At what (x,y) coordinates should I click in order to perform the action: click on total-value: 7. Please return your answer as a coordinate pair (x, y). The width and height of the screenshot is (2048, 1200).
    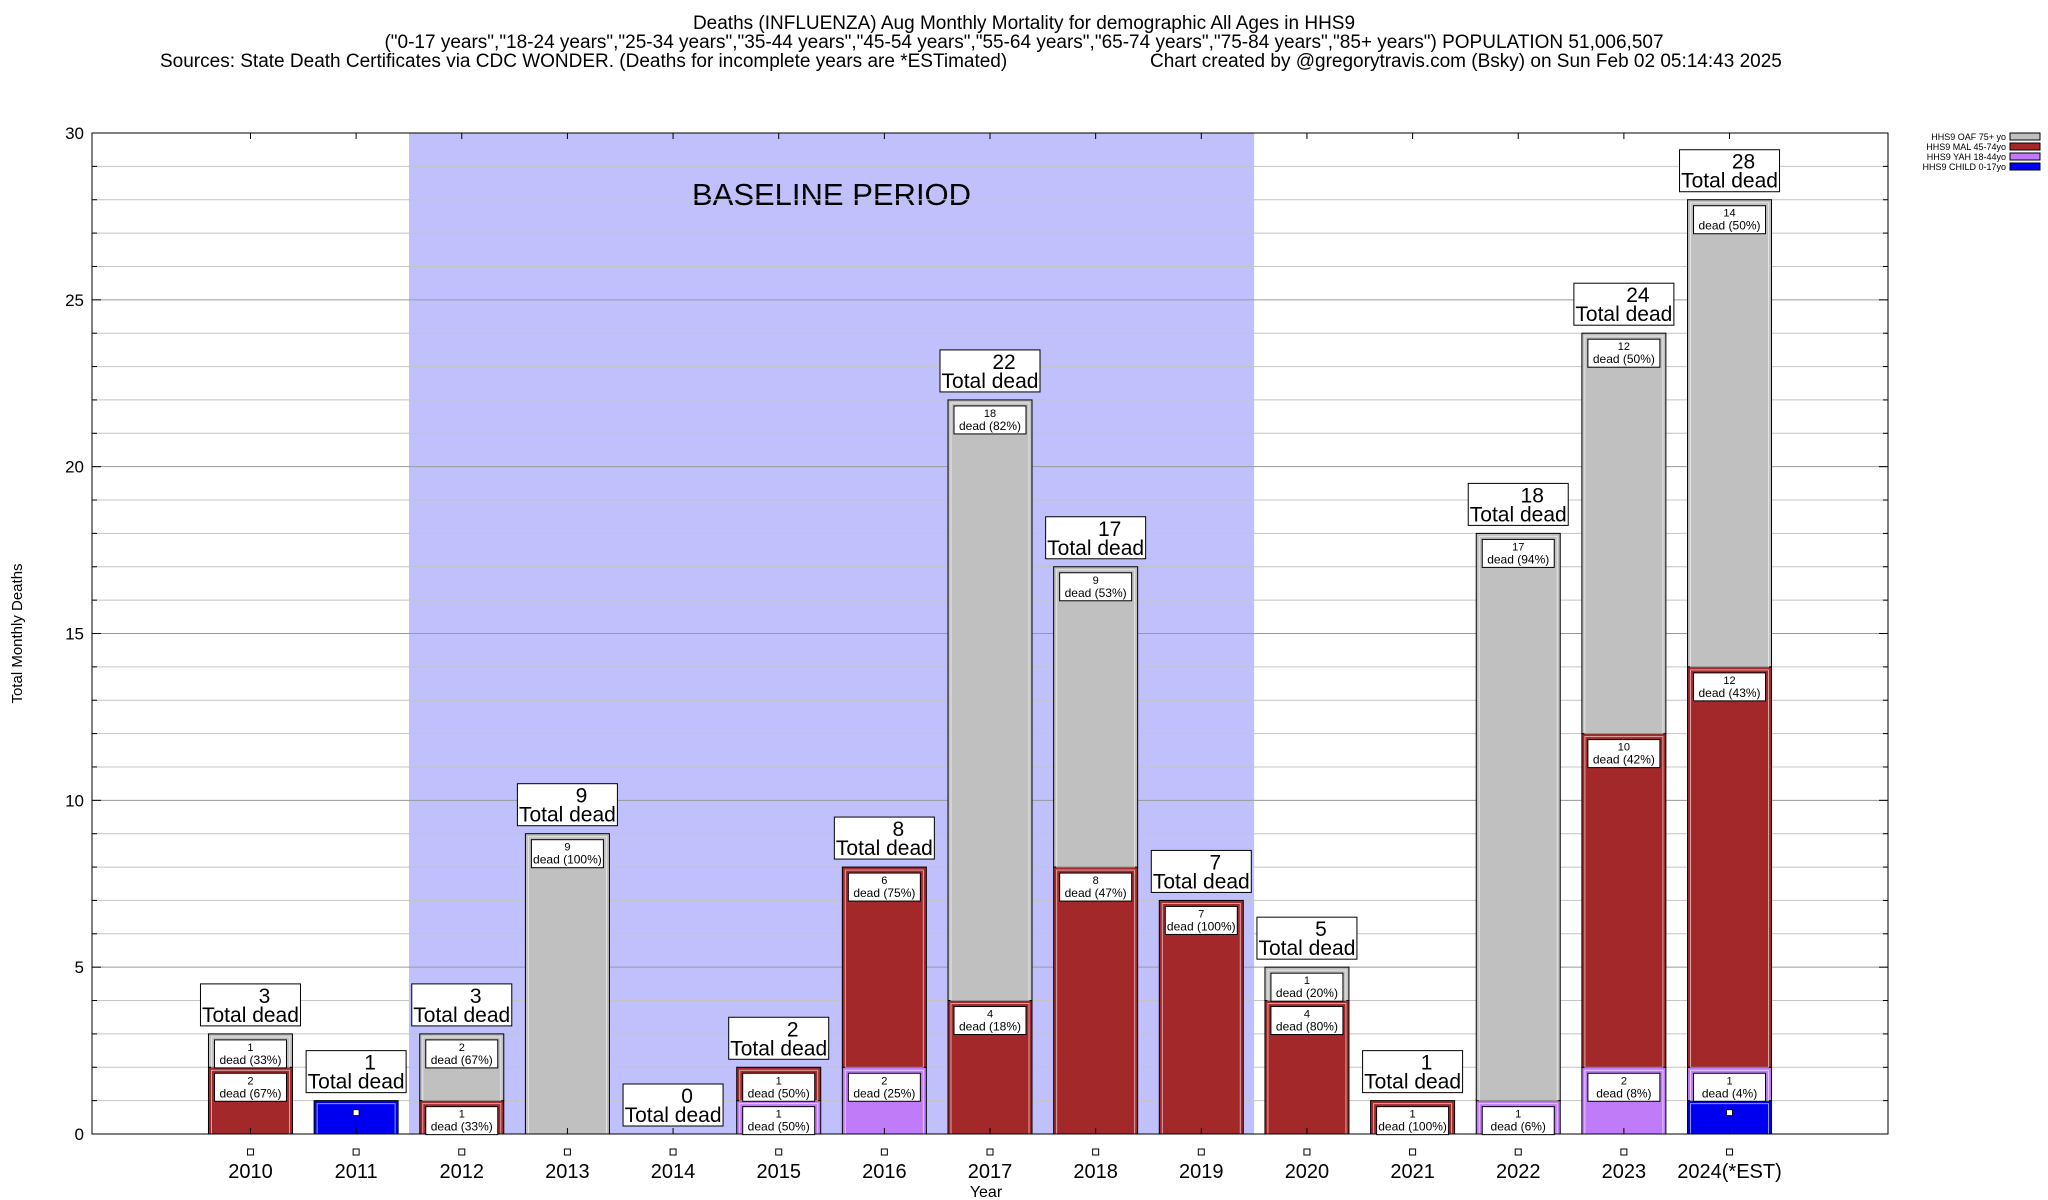
    Looking at the image, I should click on (1215, 862).